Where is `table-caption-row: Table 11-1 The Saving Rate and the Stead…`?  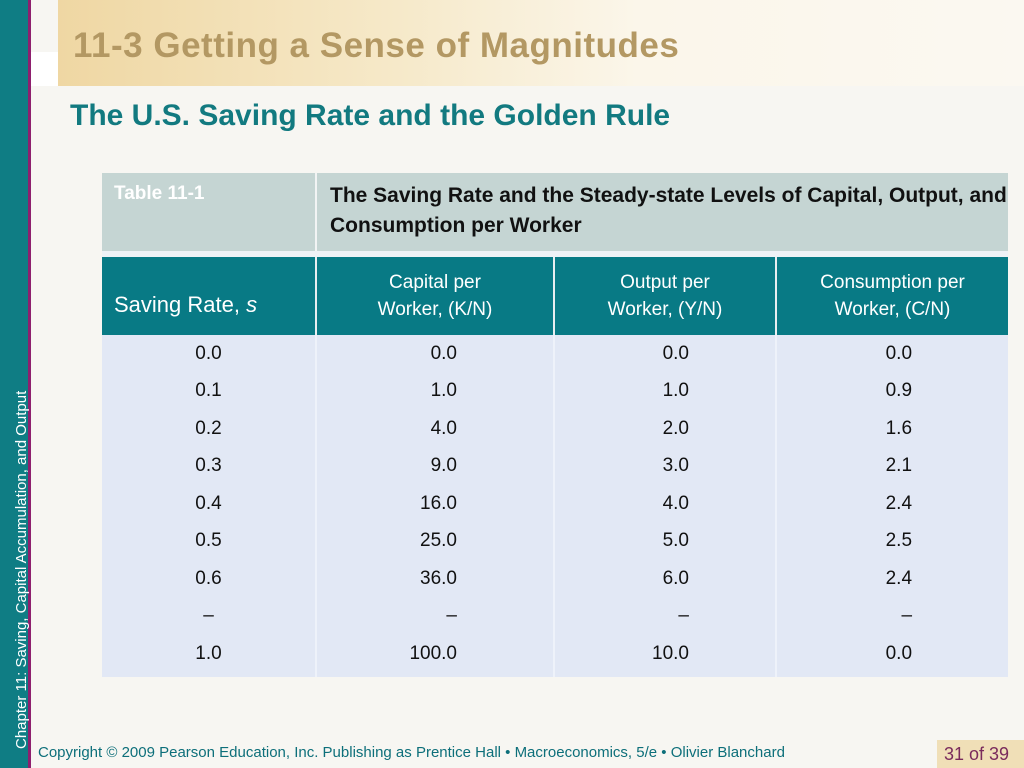 table-caption-row: Table 11-1 The Saving Rate and the Stead… is located at coordinates (555, 212).